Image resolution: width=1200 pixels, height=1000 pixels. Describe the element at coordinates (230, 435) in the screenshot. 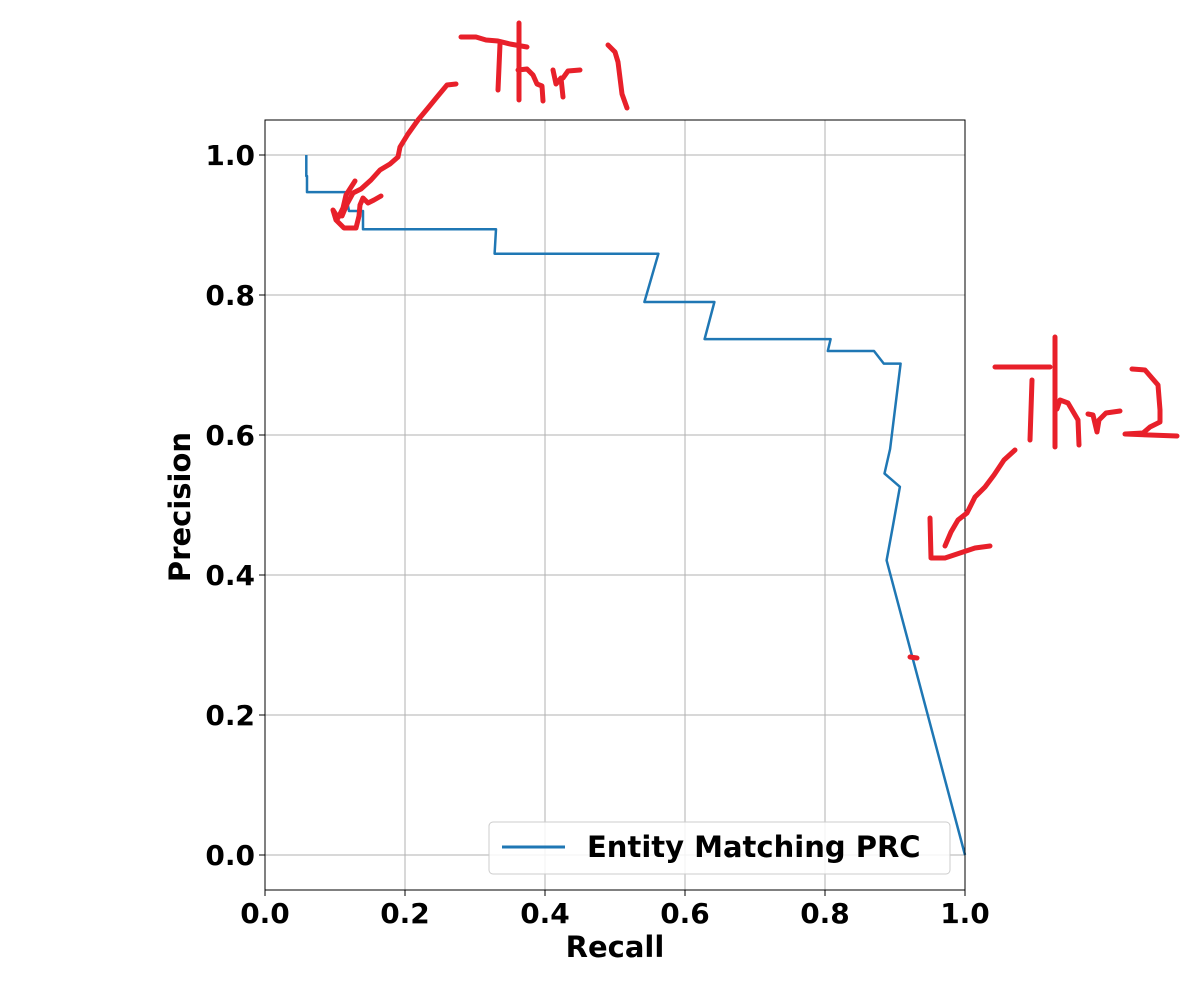

I see `y-tick-label: 0.6` at that location.